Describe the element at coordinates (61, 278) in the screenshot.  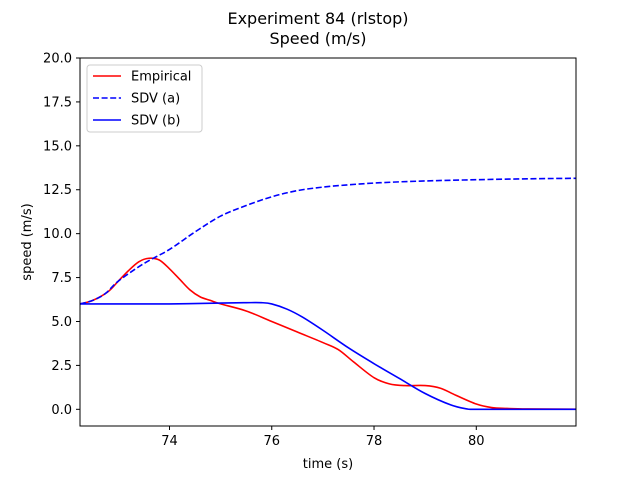
I see `y-tick-label: 7.5` at that location.